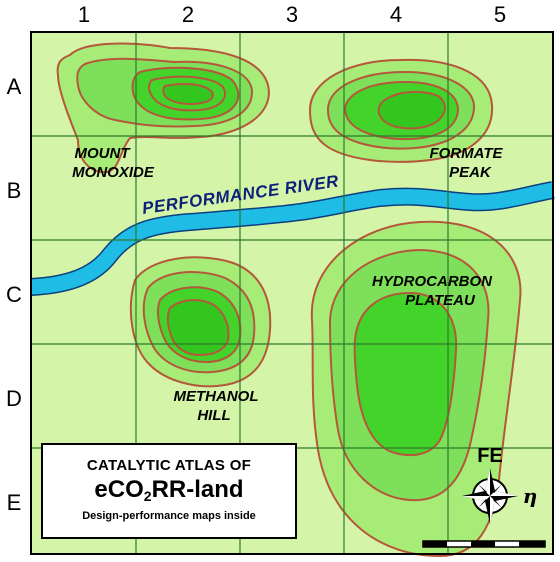 Image resolution: width=560 pixels, height=562 pixels. Describe the element at coordinates (440, 300) in the screenshot. I see `hydrocarbon-plateau-label-line2: PLATEAU` at that location.